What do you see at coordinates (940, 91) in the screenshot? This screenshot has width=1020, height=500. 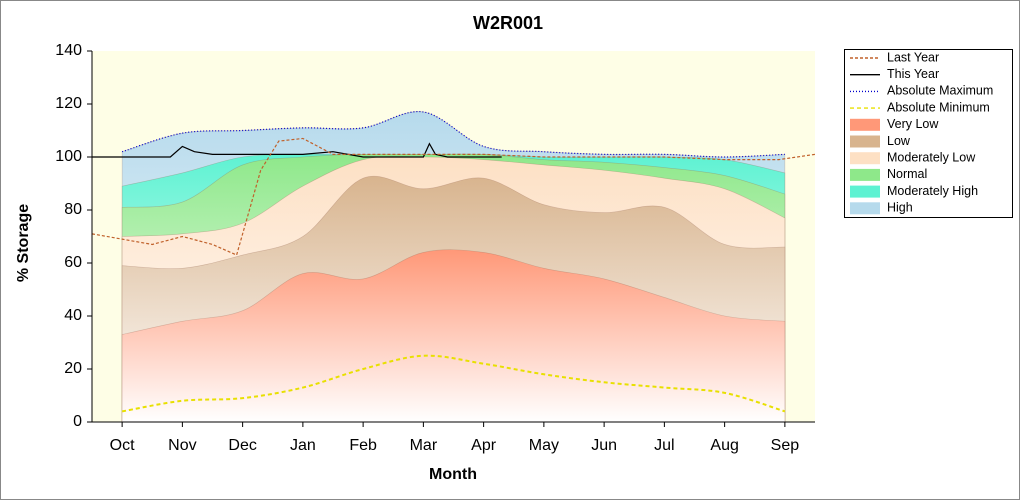 I see `legend-label: Absolute Maximum` at bounding box center [940, 91].